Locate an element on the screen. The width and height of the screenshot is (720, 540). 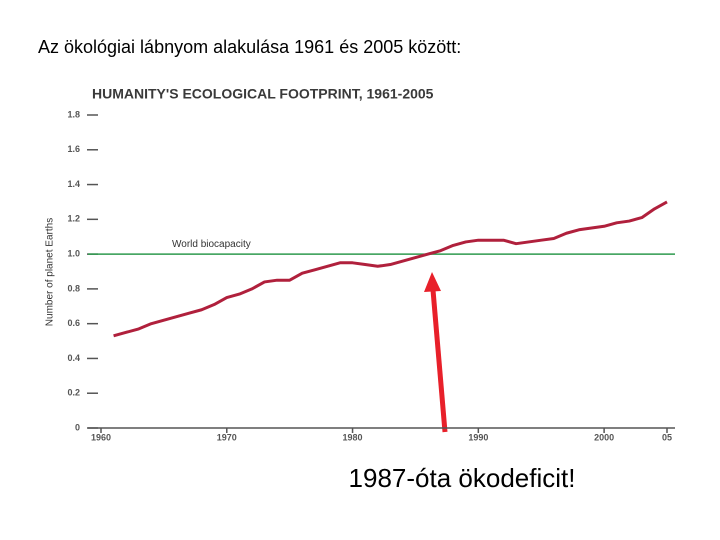
y-tick-label: 1.6 is located at coordinates (73, 149).